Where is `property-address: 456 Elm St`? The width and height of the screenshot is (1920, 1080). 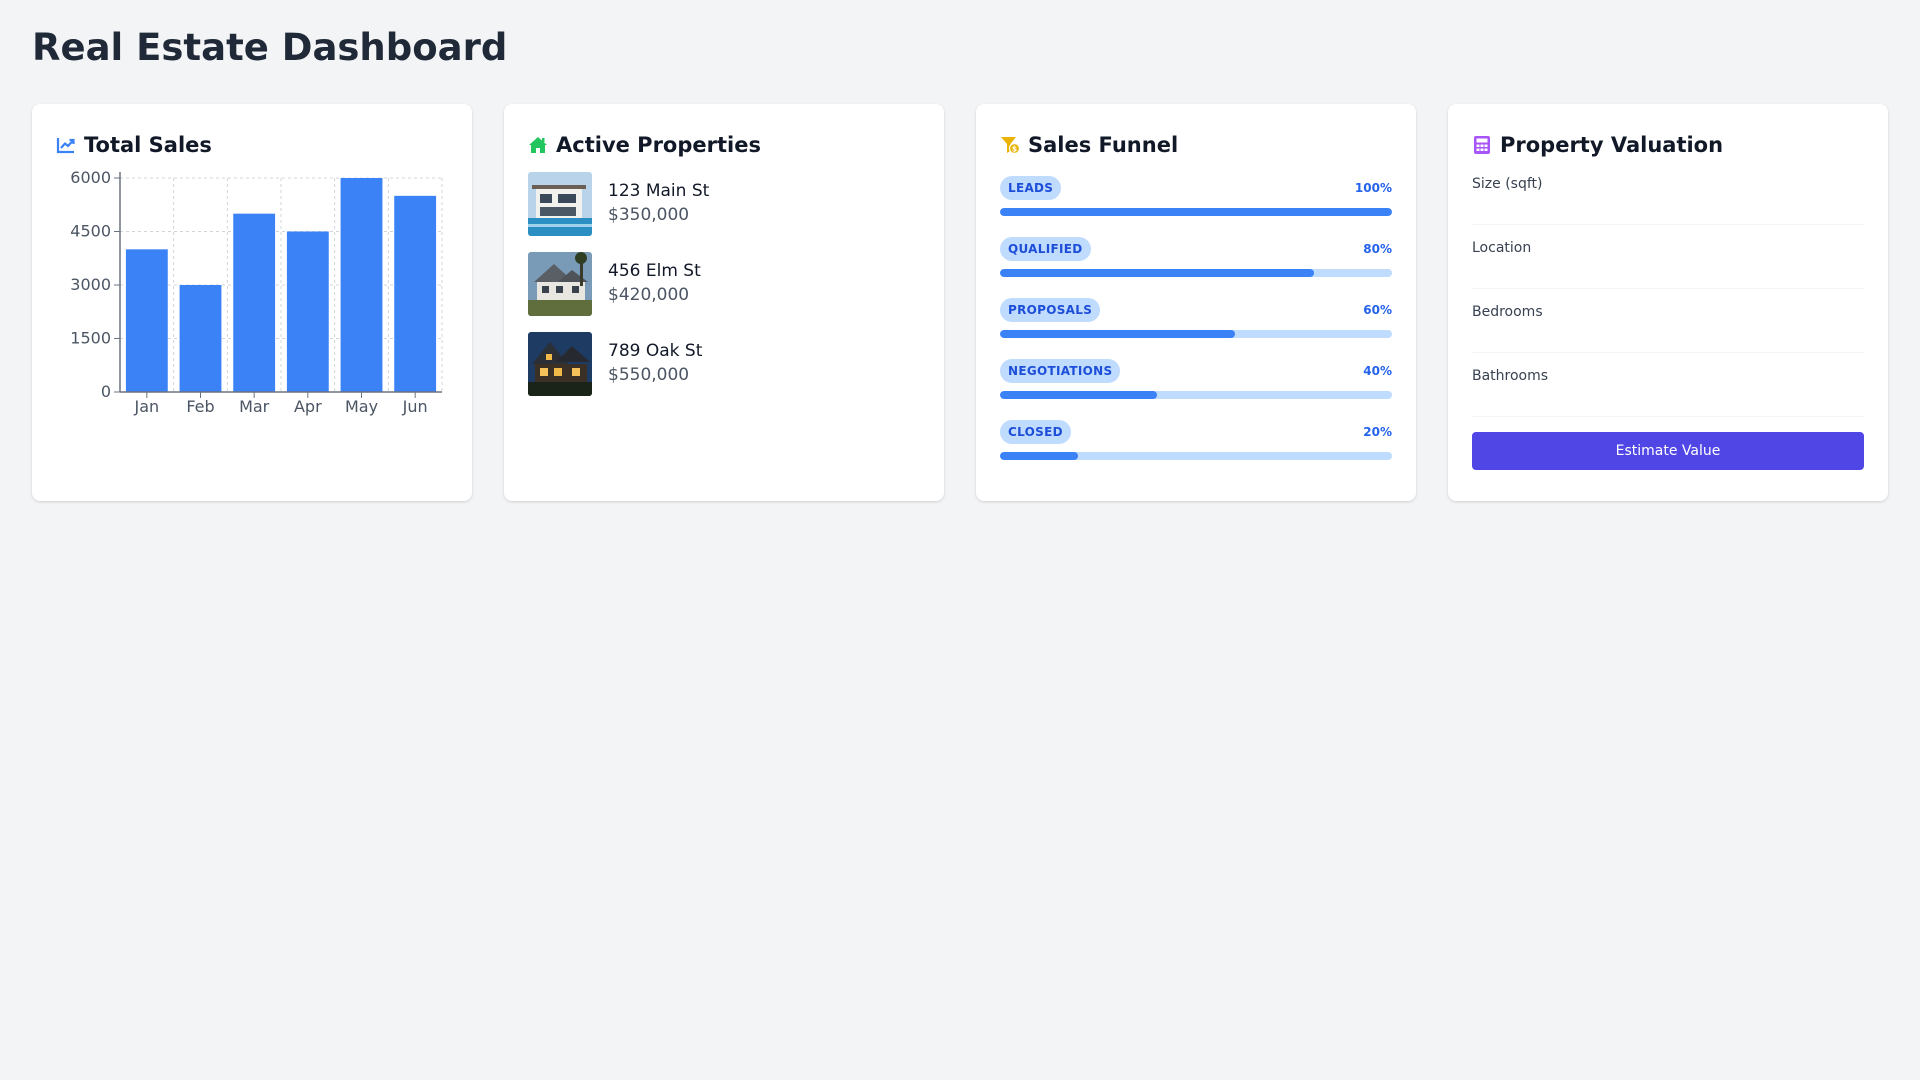
property-address: 456 Elm St is located at coordinates (654, 271).